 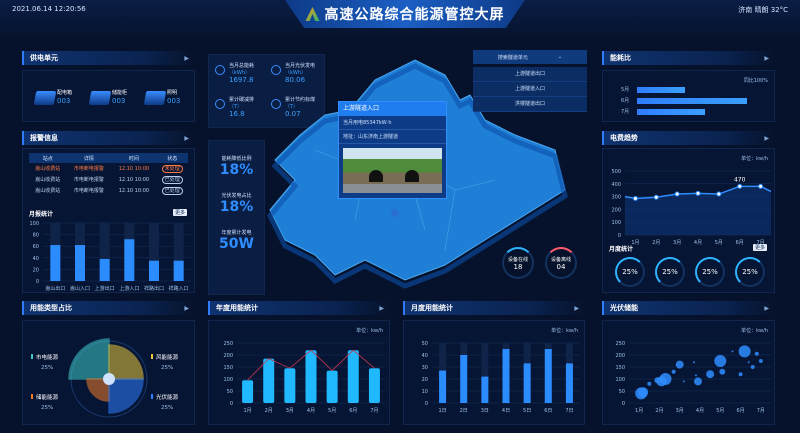 What do you see at coordinates (530, 57) in the screenshot?
I see `tunnel-search-dropdown: 搜索隧道单元 ⌄` at bounding box center [530, 57].